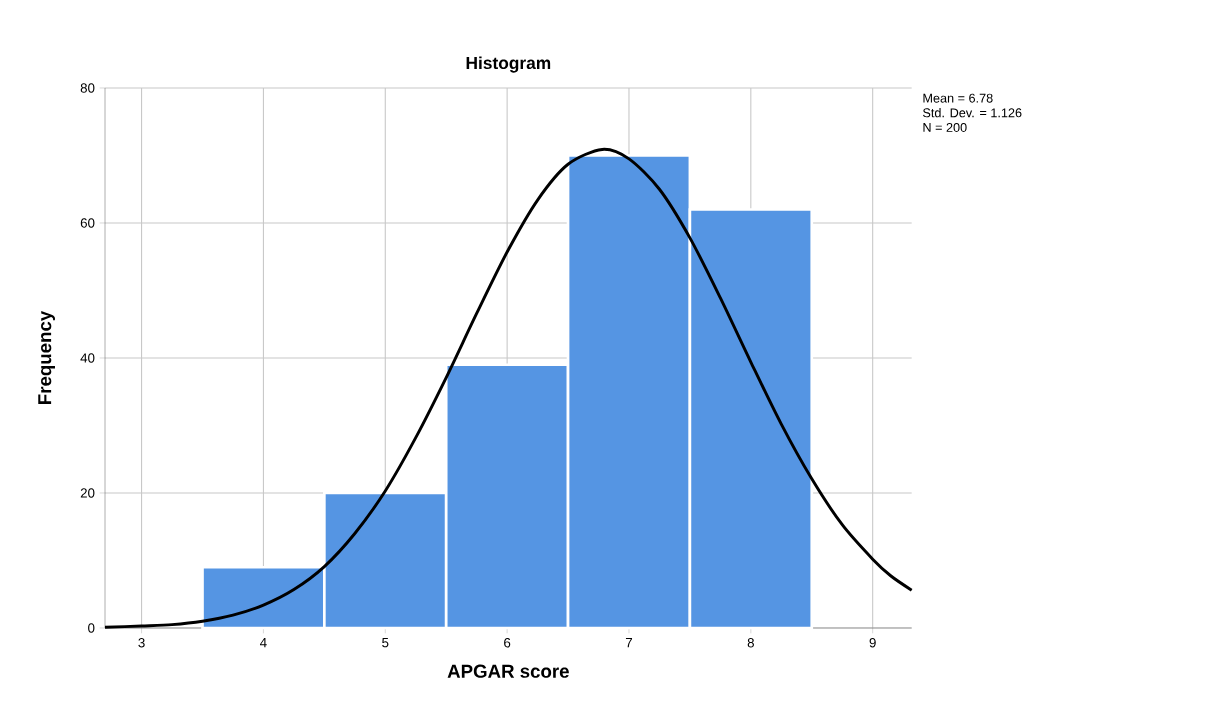 Image resolution: width=1213 pixels, height=713 pixels. I want to click on x-axis-title: APGAR score, so click(508, 671).